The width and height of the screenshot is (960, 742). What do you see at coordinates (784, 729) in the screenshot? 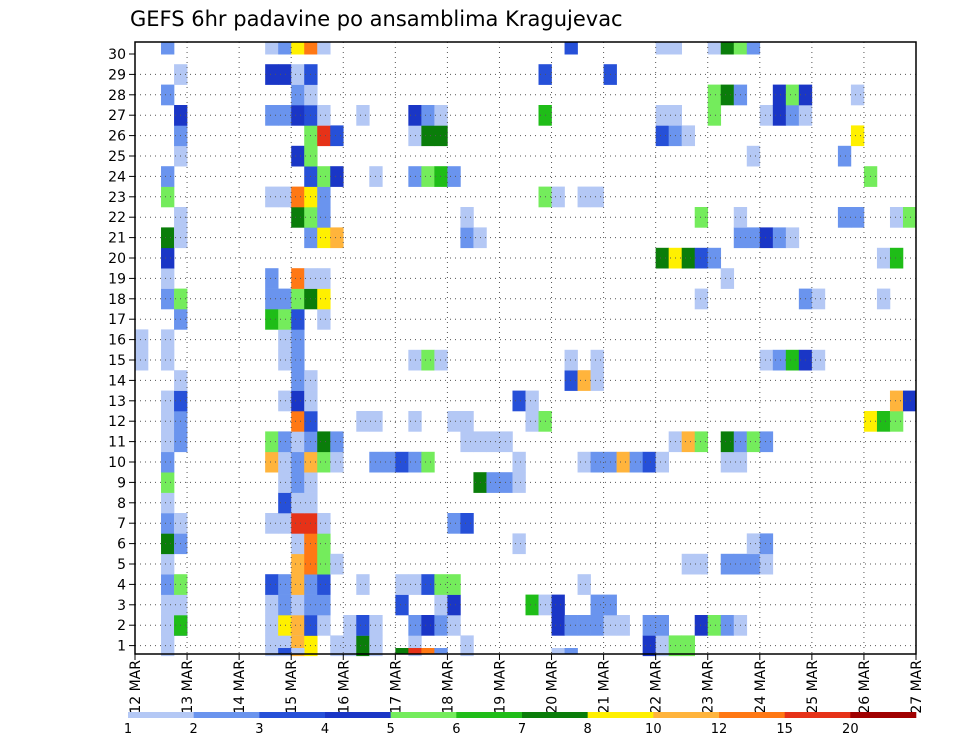
I see `colorbar-label: 15` at bounding box center [784, 729].